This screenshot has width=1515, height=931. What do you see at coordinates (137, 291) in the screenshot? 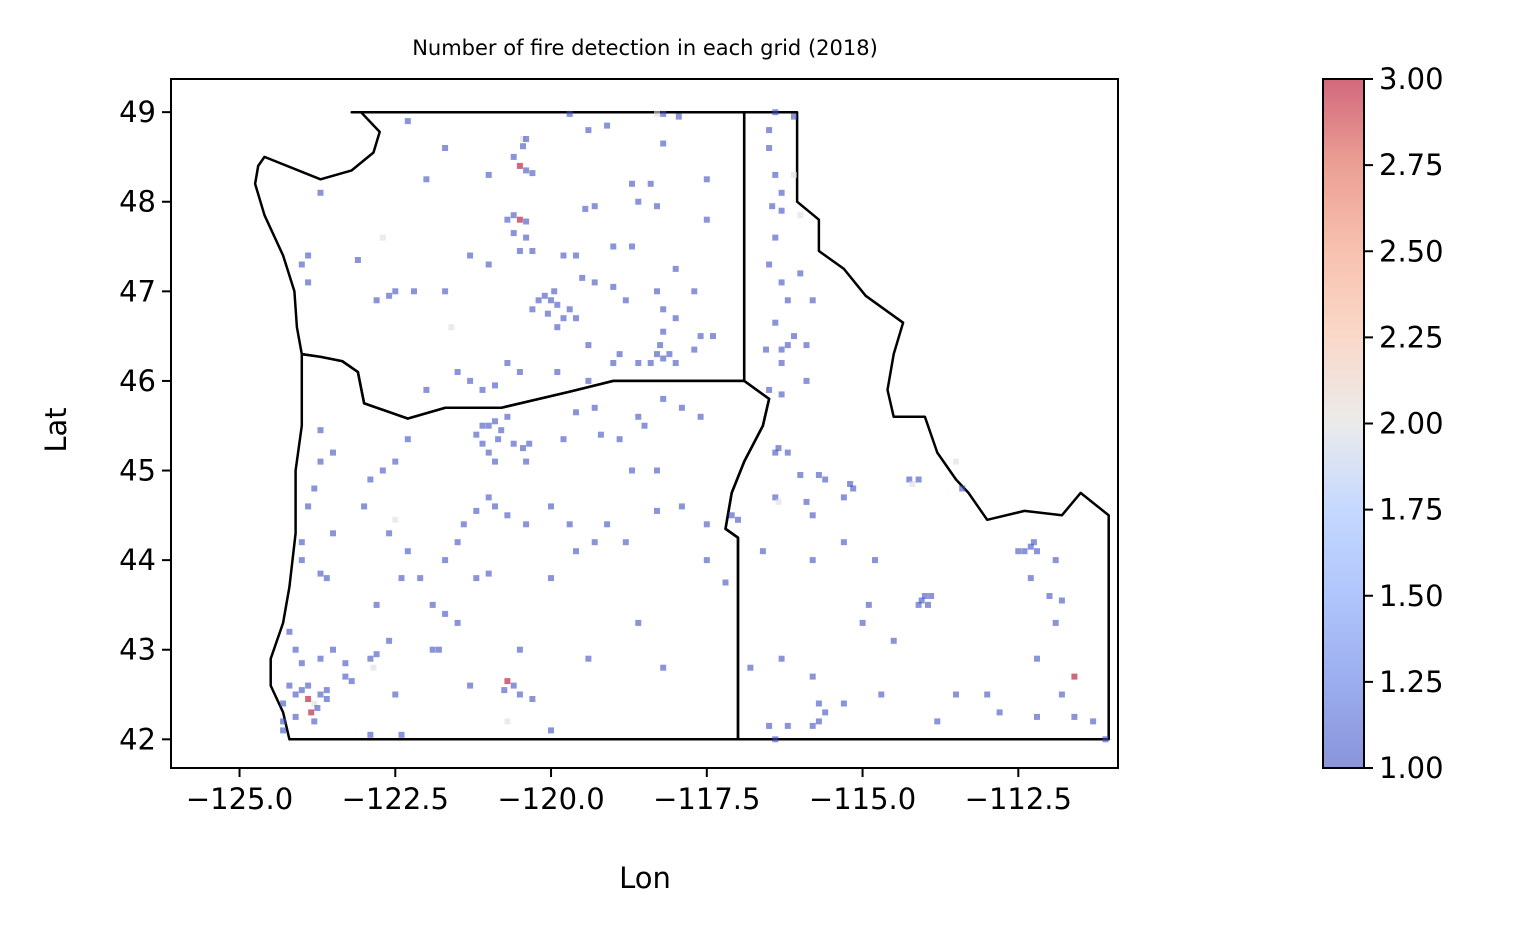
I see `y-tick-label: 47` at bounding box center [137, 291].